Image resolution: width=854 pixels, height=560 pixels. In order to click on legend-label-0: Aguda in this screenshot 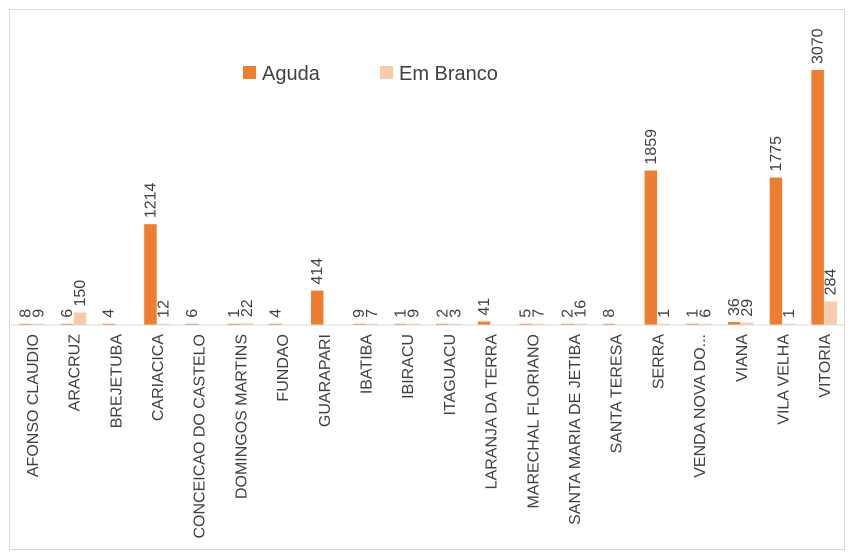, I will do `click(291, 74)`.